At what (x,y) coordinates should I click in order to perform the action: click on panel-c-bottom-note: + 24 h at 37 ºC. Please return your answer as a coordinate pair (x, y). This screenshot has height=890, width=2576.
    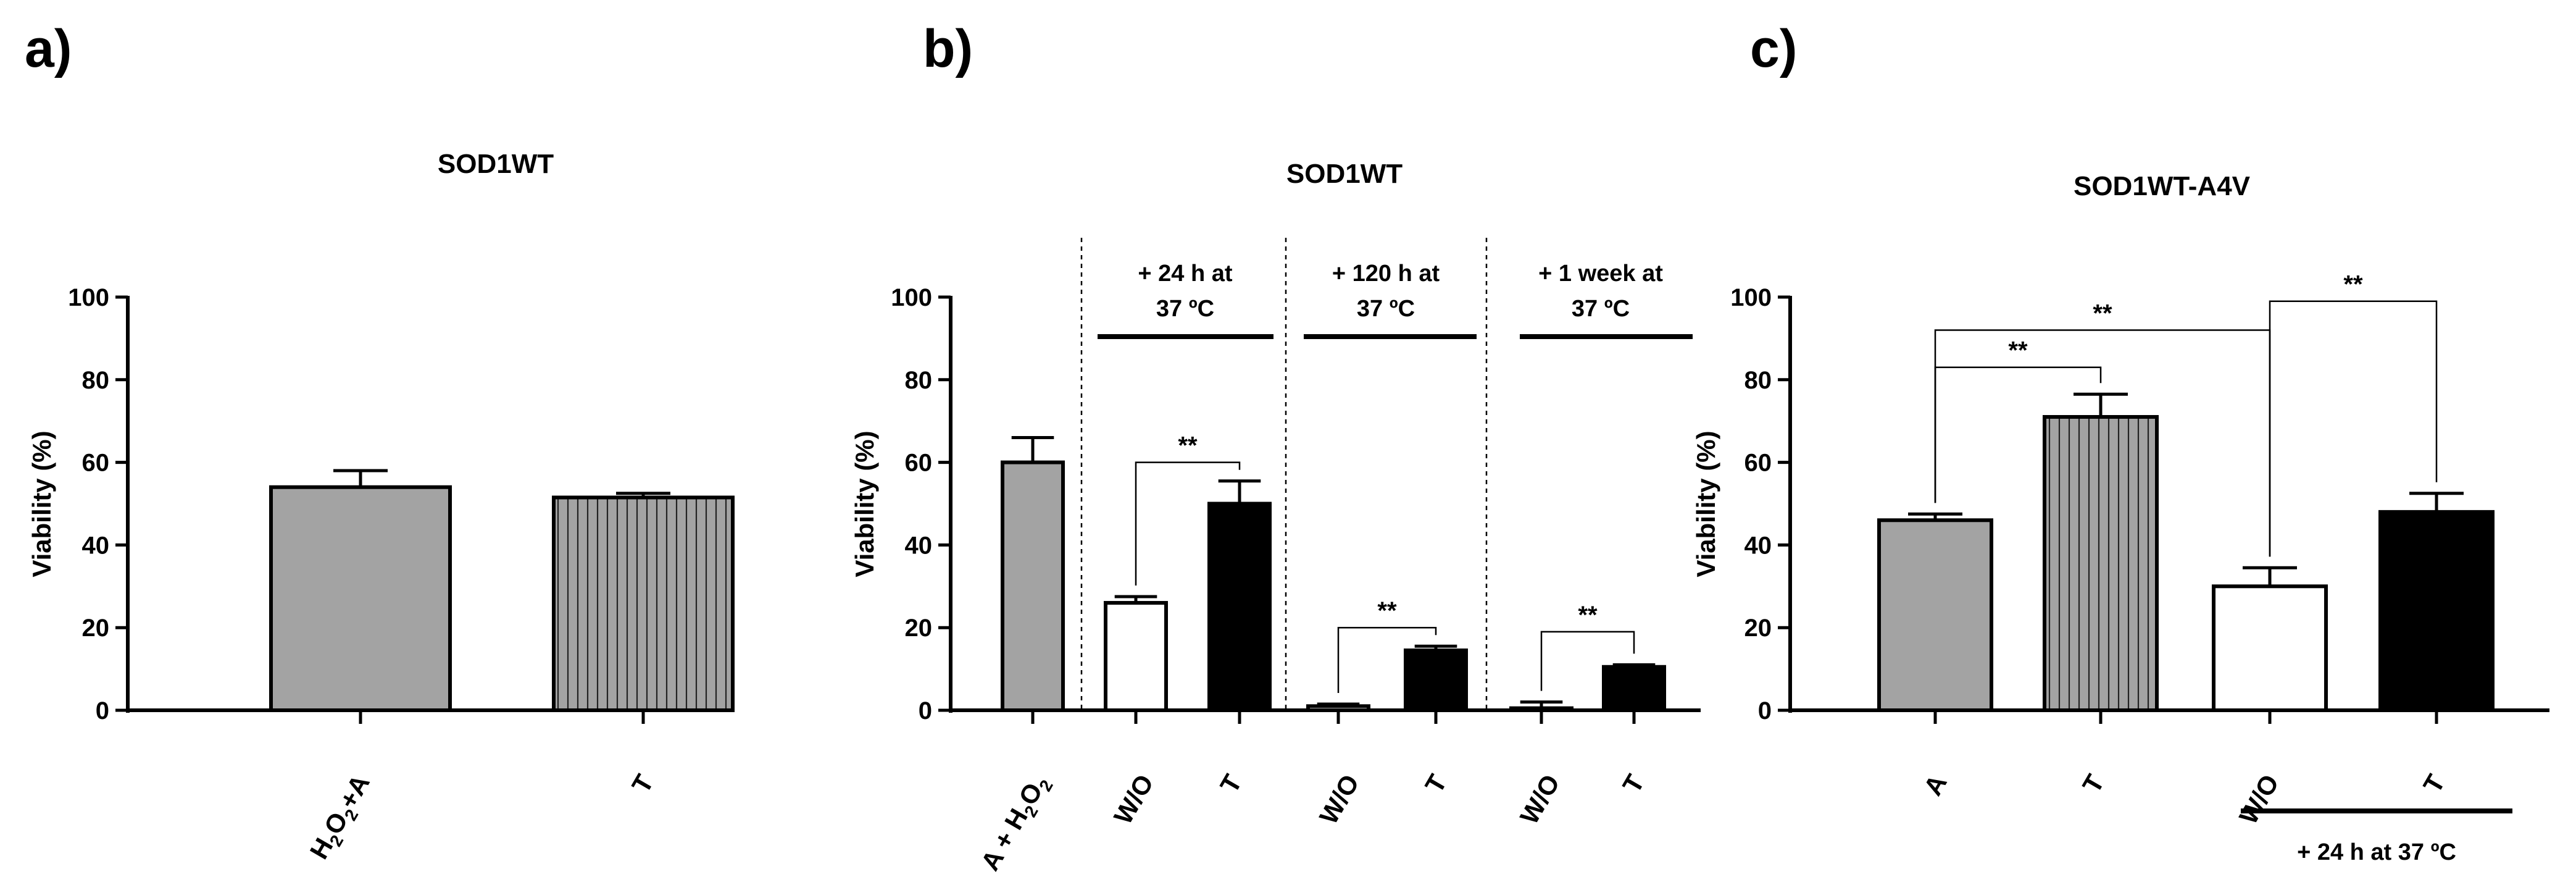
    Looking at the image, I should click on (2377, 852).